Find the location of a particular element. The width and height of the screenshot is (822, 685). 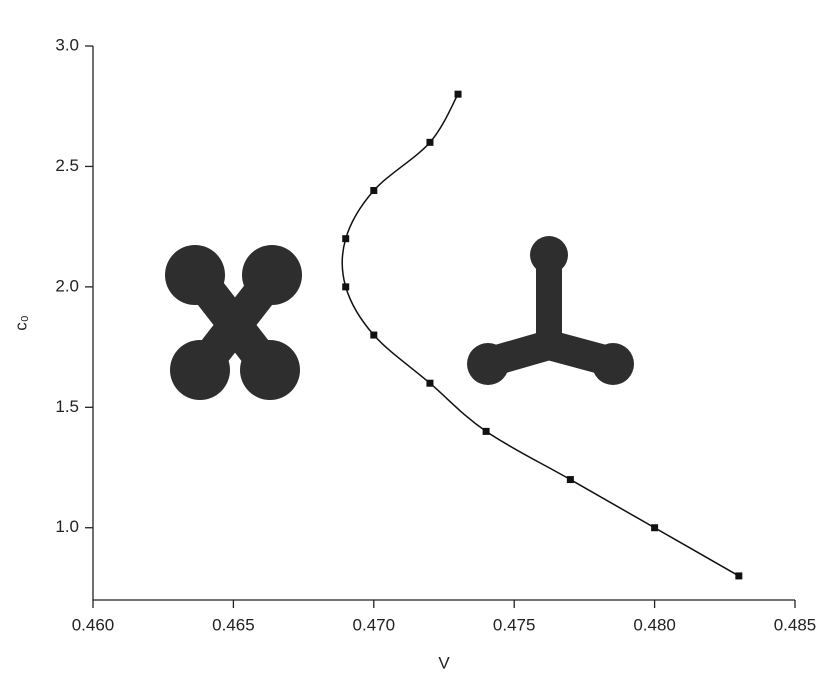

y-tick-label: 2.0 is located at coordinates (67, 285).